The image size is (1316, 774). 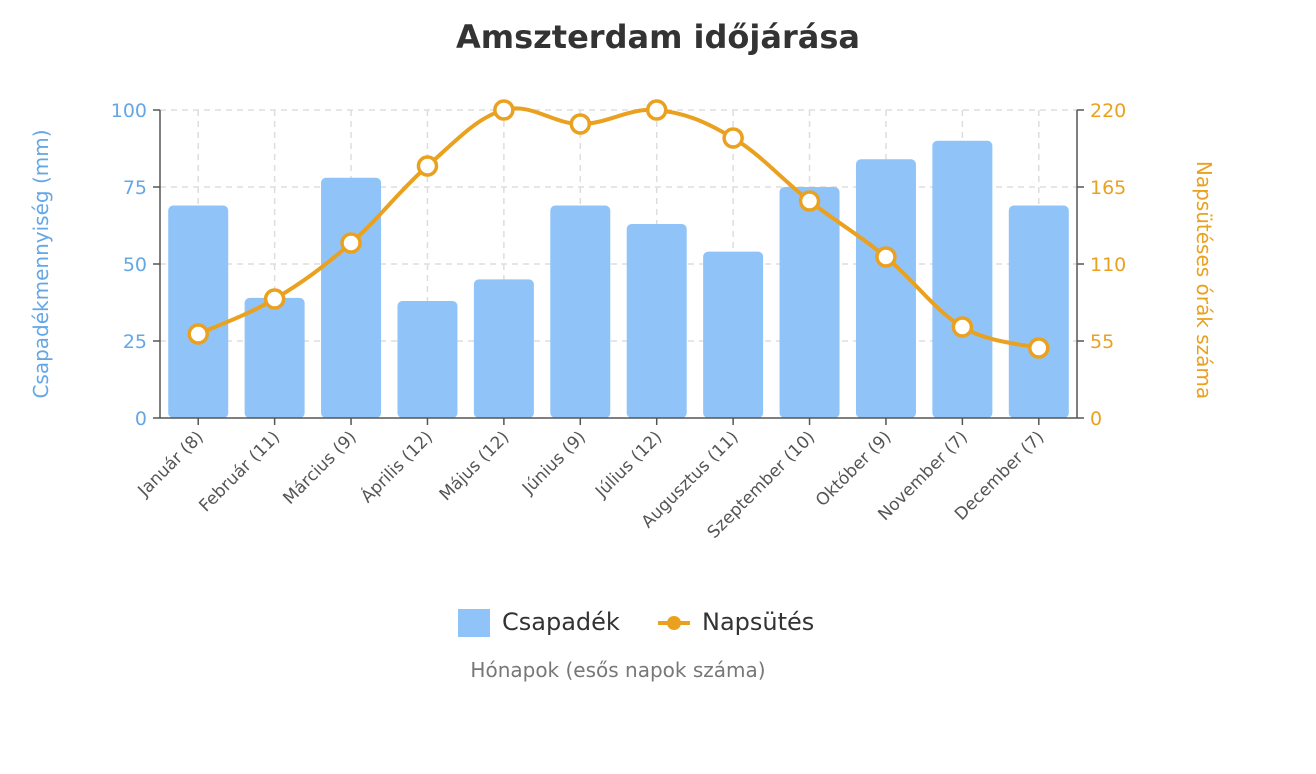 What do you see at coordinates (474, 623) in the screenshot?
I see `legend-swatch-csapadek` at bounding box center [474, 623].